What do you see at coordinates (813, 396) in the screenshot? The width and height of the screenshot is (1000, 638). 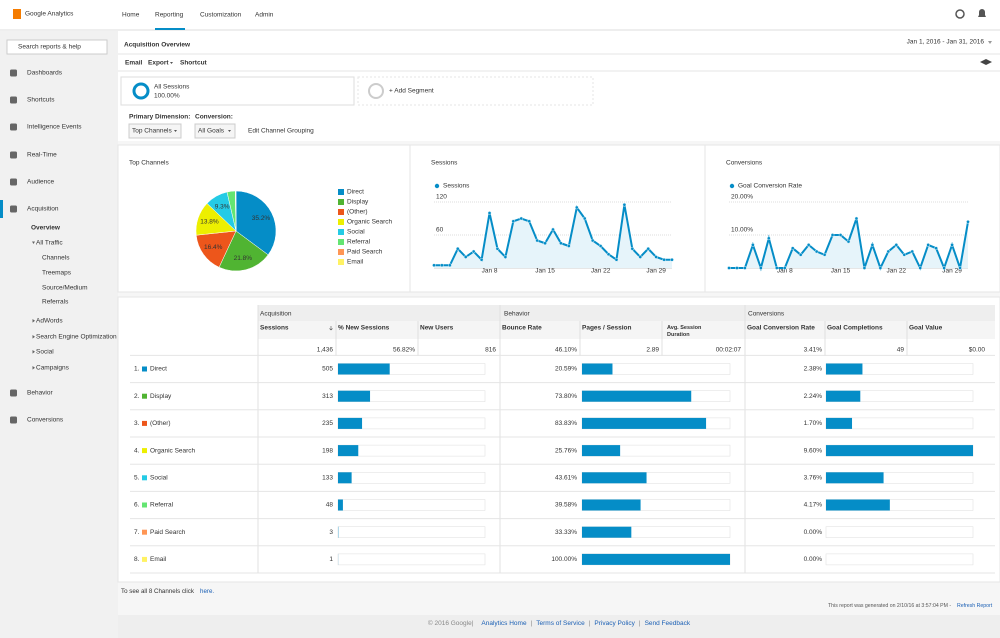 I see `conversion-value: 2.24%` at bounding box center [813, 396].